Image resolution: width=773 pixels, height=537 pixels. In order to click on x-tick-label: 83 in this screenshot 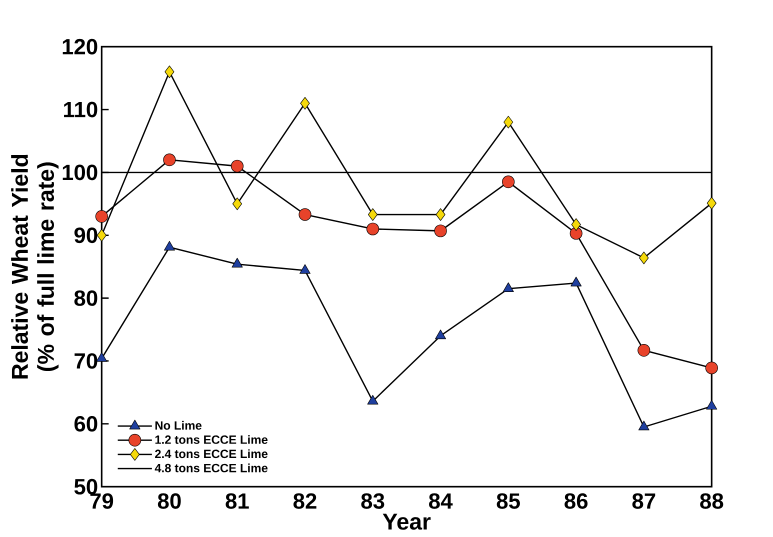, I will do `click(372, 501)`.